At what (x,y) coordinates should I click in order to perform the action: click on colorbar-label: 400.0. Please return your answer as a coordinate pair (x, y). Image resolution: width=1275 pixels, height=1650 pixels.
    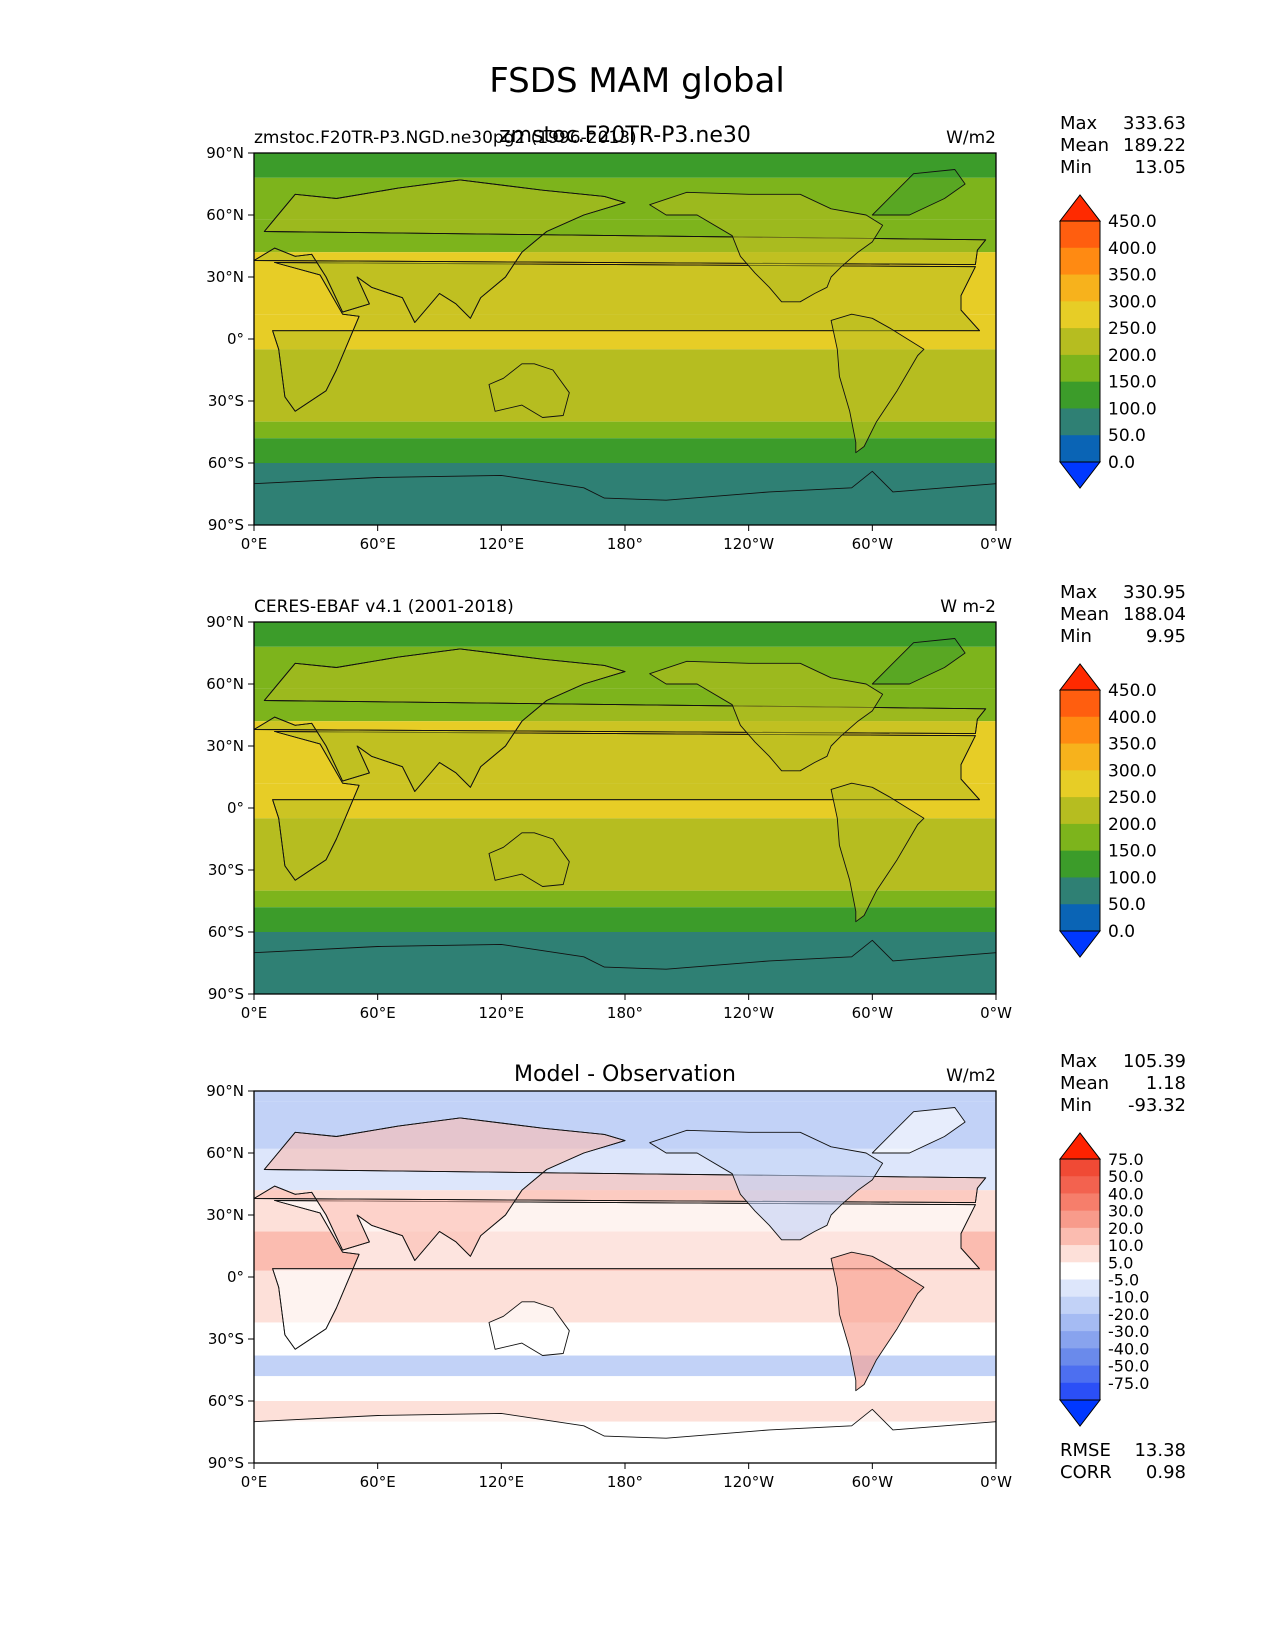
    Looking at the image, I should click on (1132, 249).